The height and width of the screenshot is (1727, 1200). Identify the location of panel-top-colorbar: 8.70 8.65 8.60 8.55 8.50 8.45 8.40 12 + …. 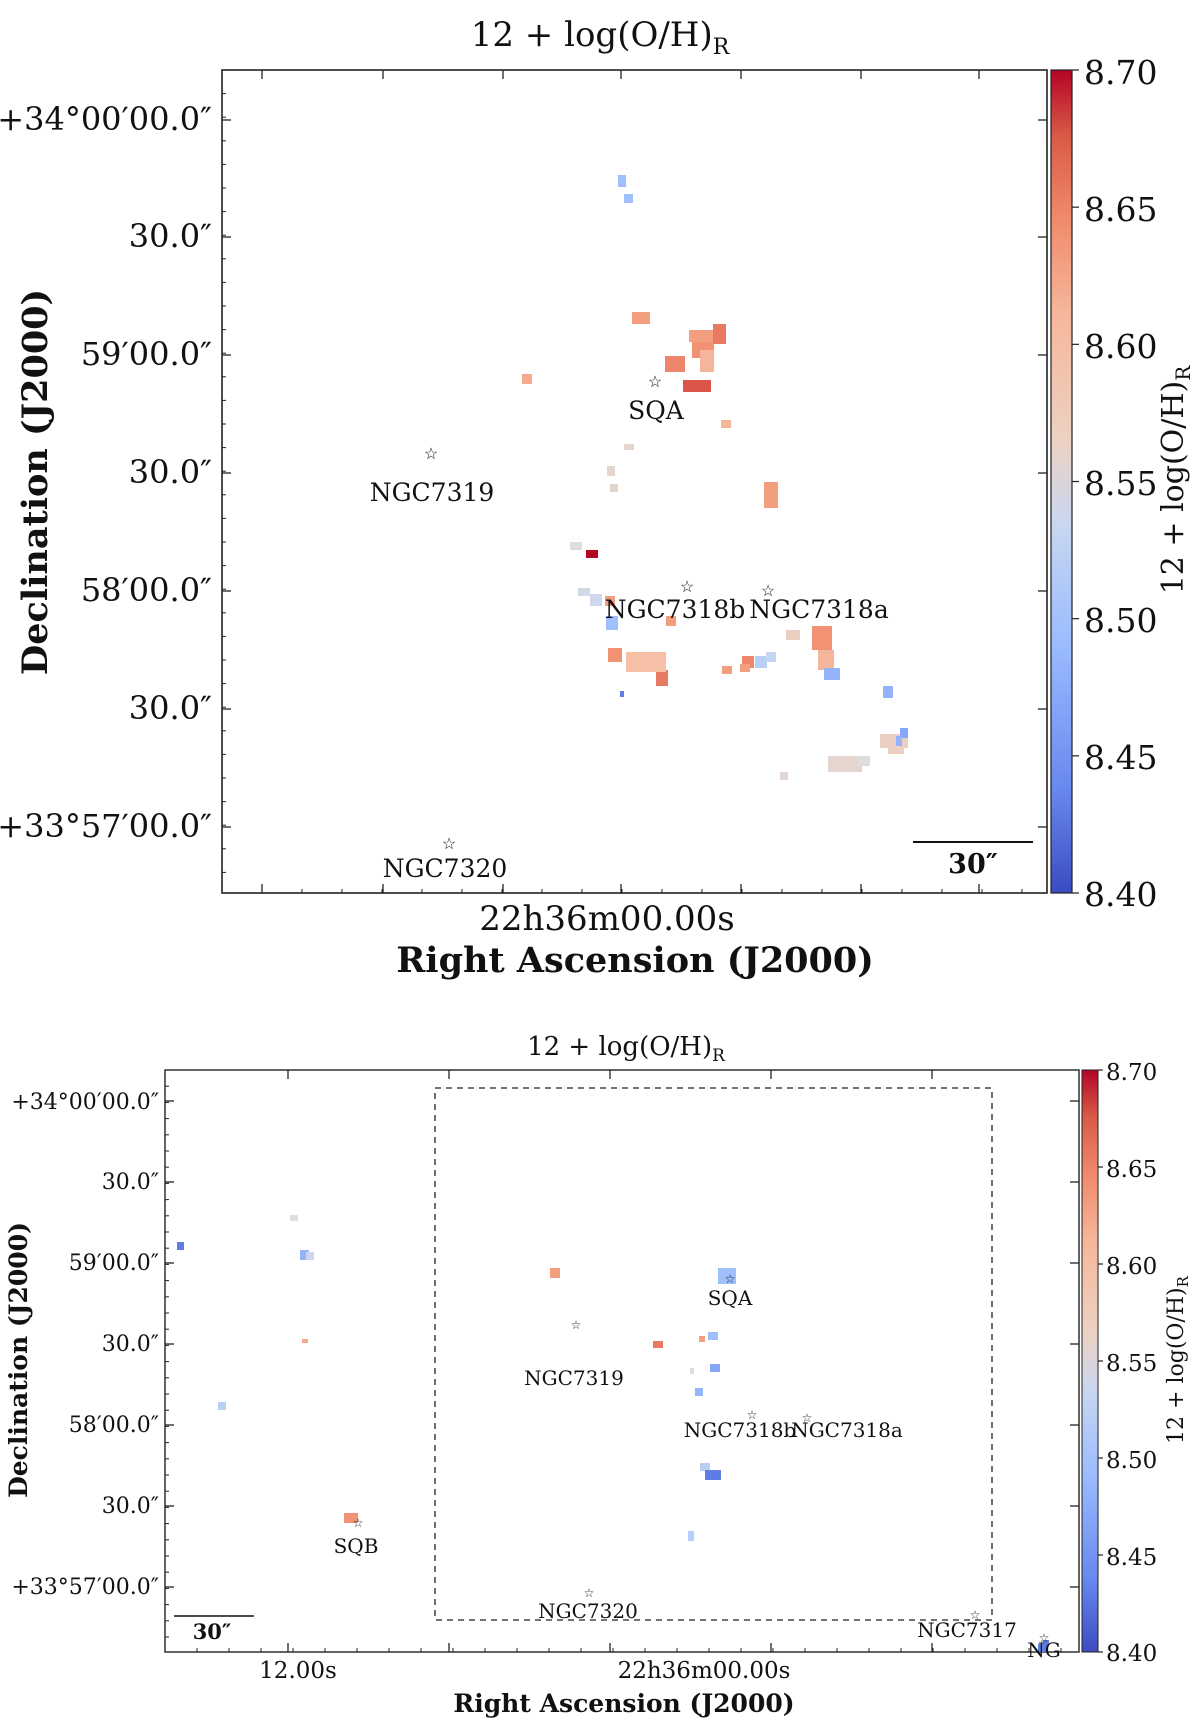
(1122, 483).